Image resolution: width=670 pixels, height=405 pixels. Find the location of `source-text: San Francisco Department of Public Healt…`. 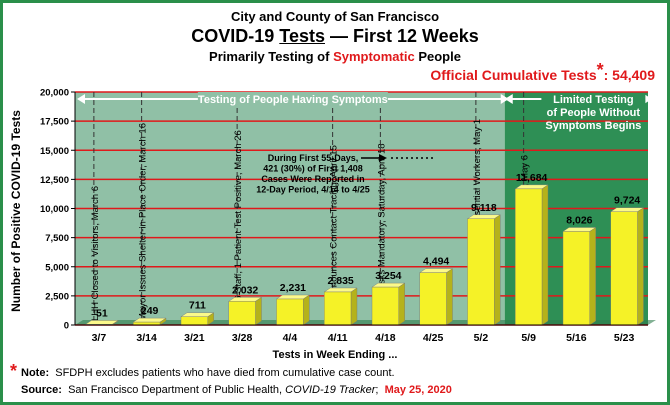

source-text: San Francisco Department of Public Healt… is located at coordinates (177, 390).